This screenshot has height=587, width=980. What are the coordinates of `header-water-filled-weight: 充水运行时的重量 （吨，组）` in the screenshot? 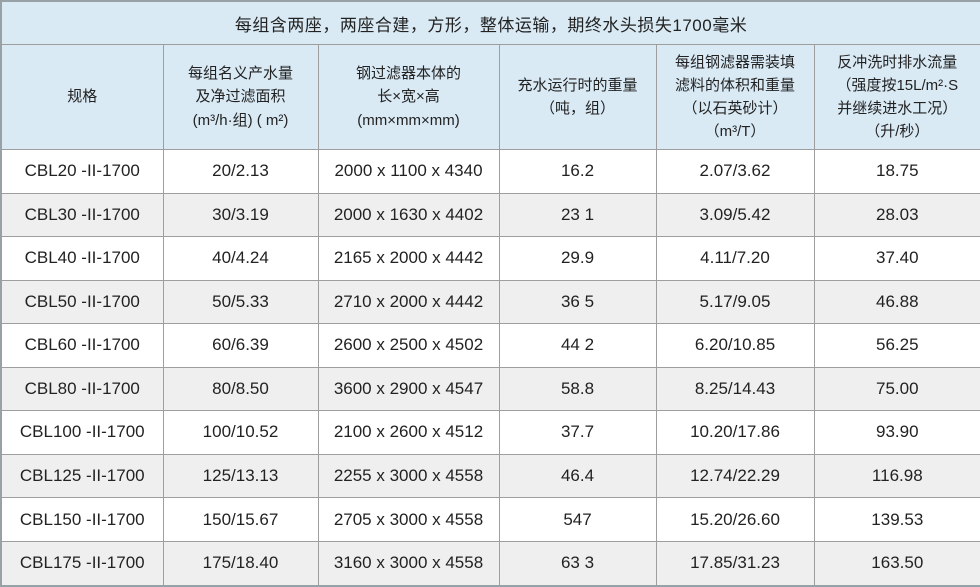 It's located at (577, 97).